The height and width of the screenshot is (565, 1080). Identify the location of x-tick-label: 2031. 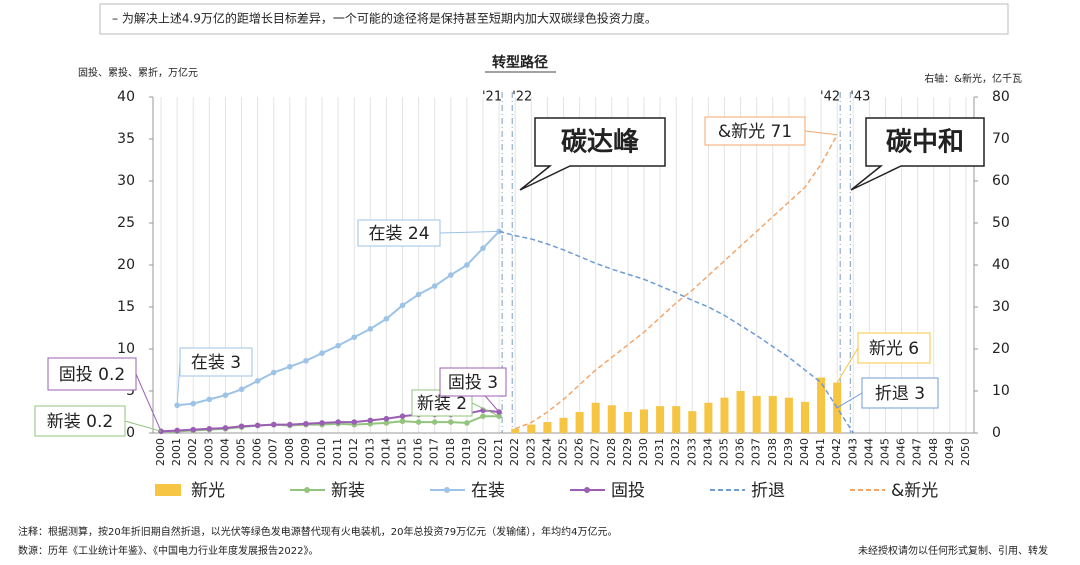
(659, 452).